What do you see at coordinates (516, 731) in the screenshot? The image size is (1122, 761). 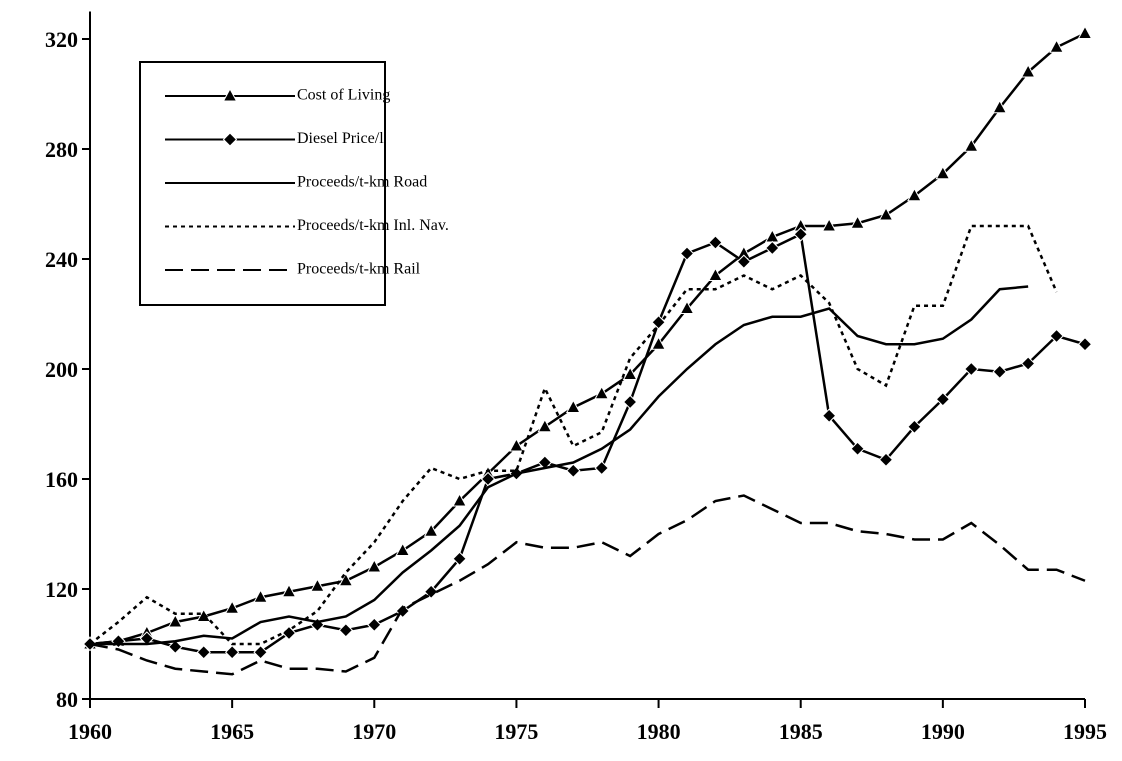 I see `x-tick-label: 1975` at bounding box center [516, 731].